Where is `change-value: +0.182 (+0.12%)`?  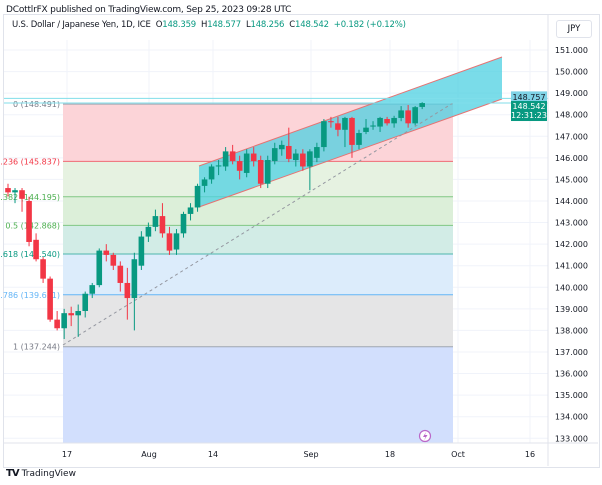 change-value: +0.182 (+0.12%) is located at coordinates (369, 25).